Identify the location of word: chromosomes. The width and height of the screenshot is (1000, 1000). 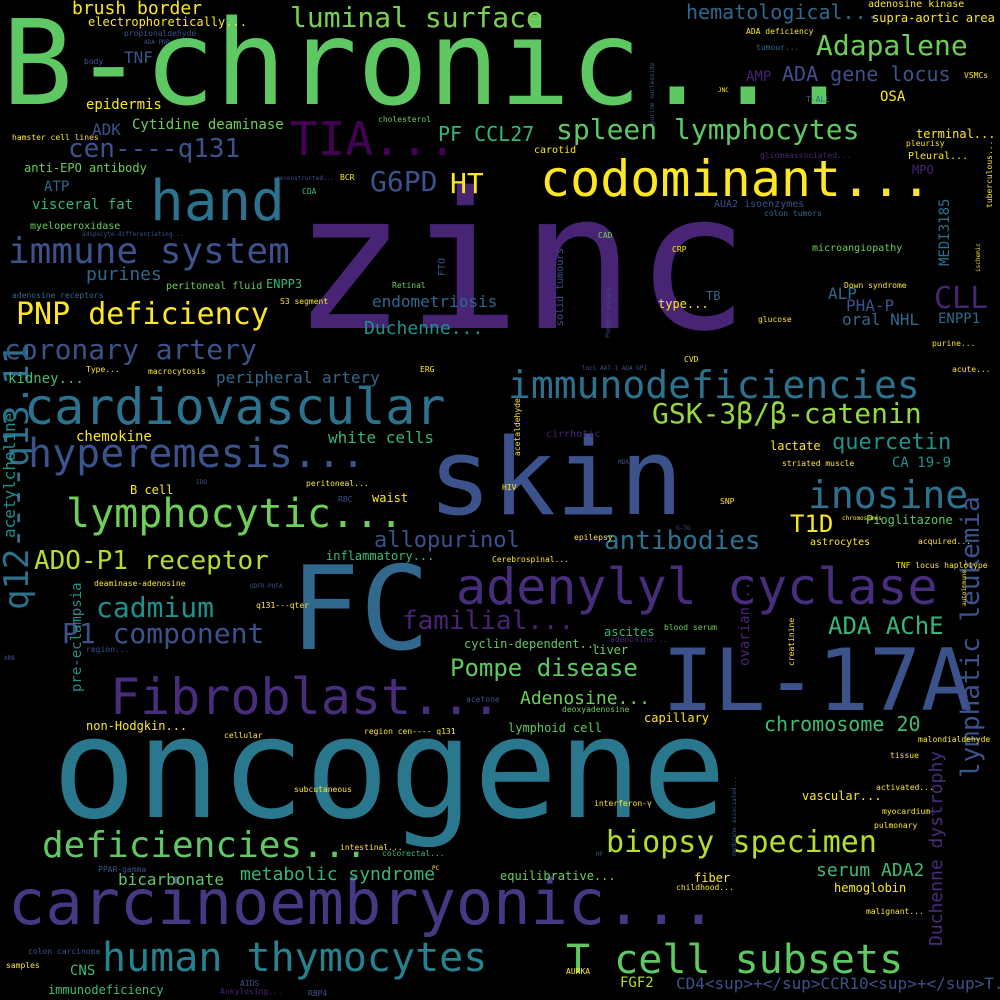
(862, 518).